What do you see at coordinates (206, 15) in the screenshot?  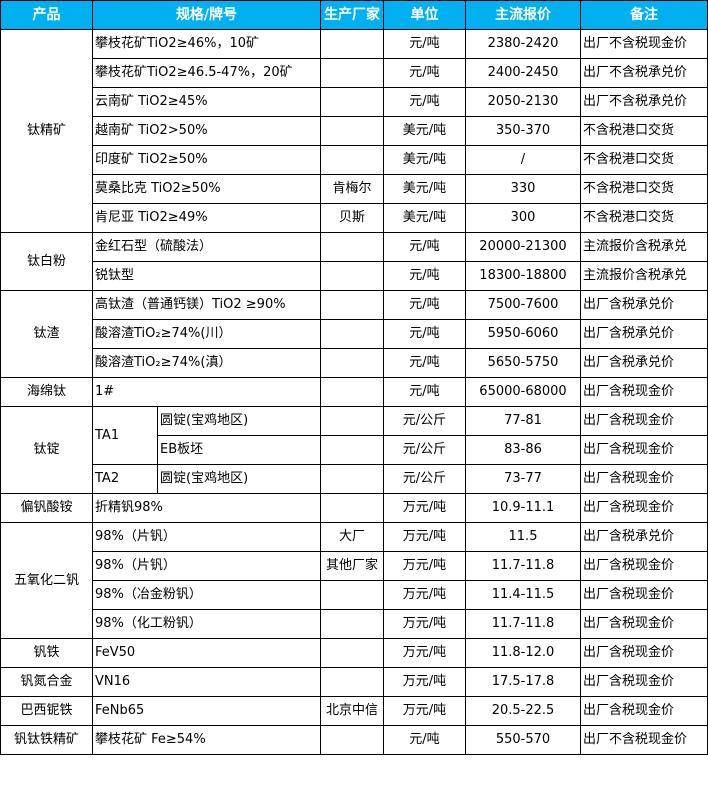 I see `header-spec: 规格/牌号` at bounding box center [206, 15].